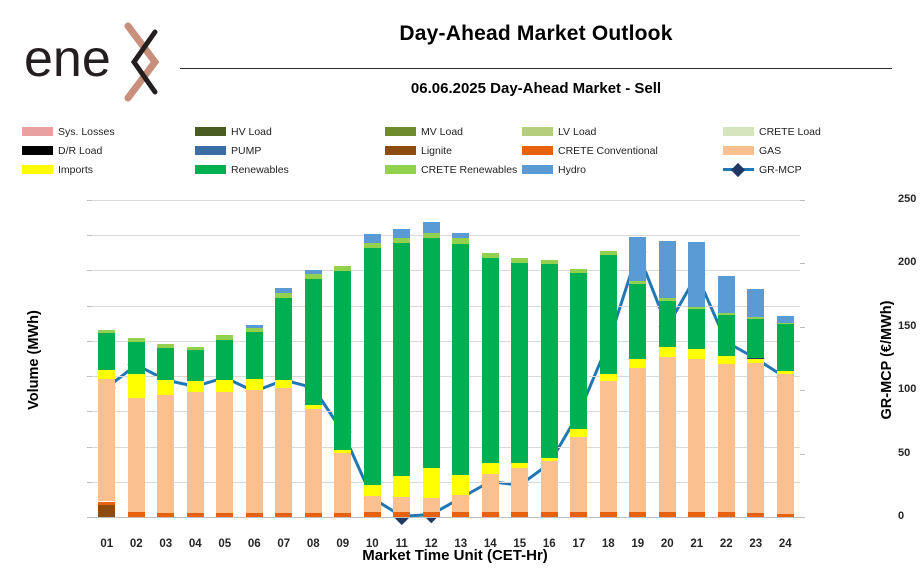 Image resolution: width=921 pixels, height=588 pixels. I want to click on legend-item-mv-load: MV Load, so click(424, 131).